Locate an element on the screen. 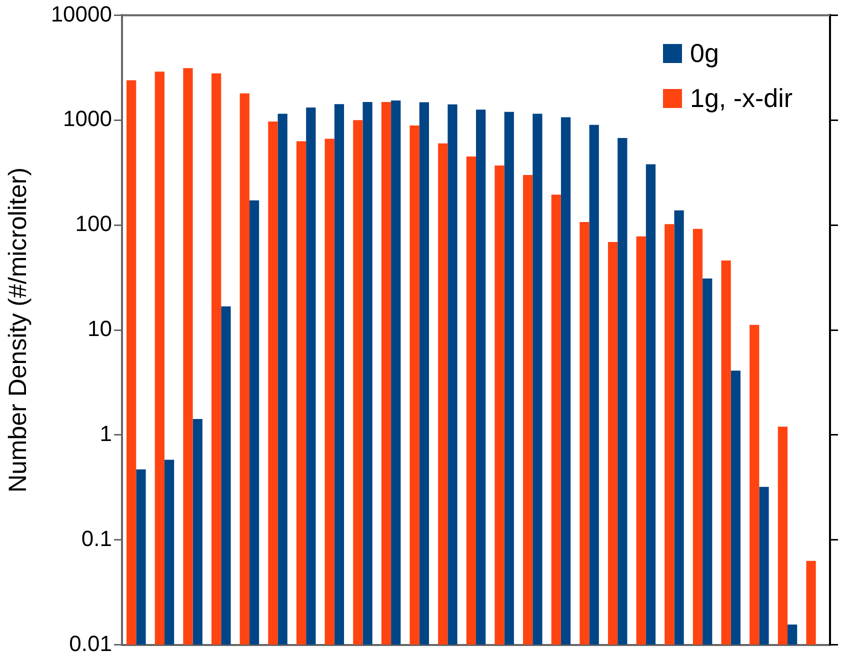  y-tick-label: 1 is located at coordinates (106, 433).